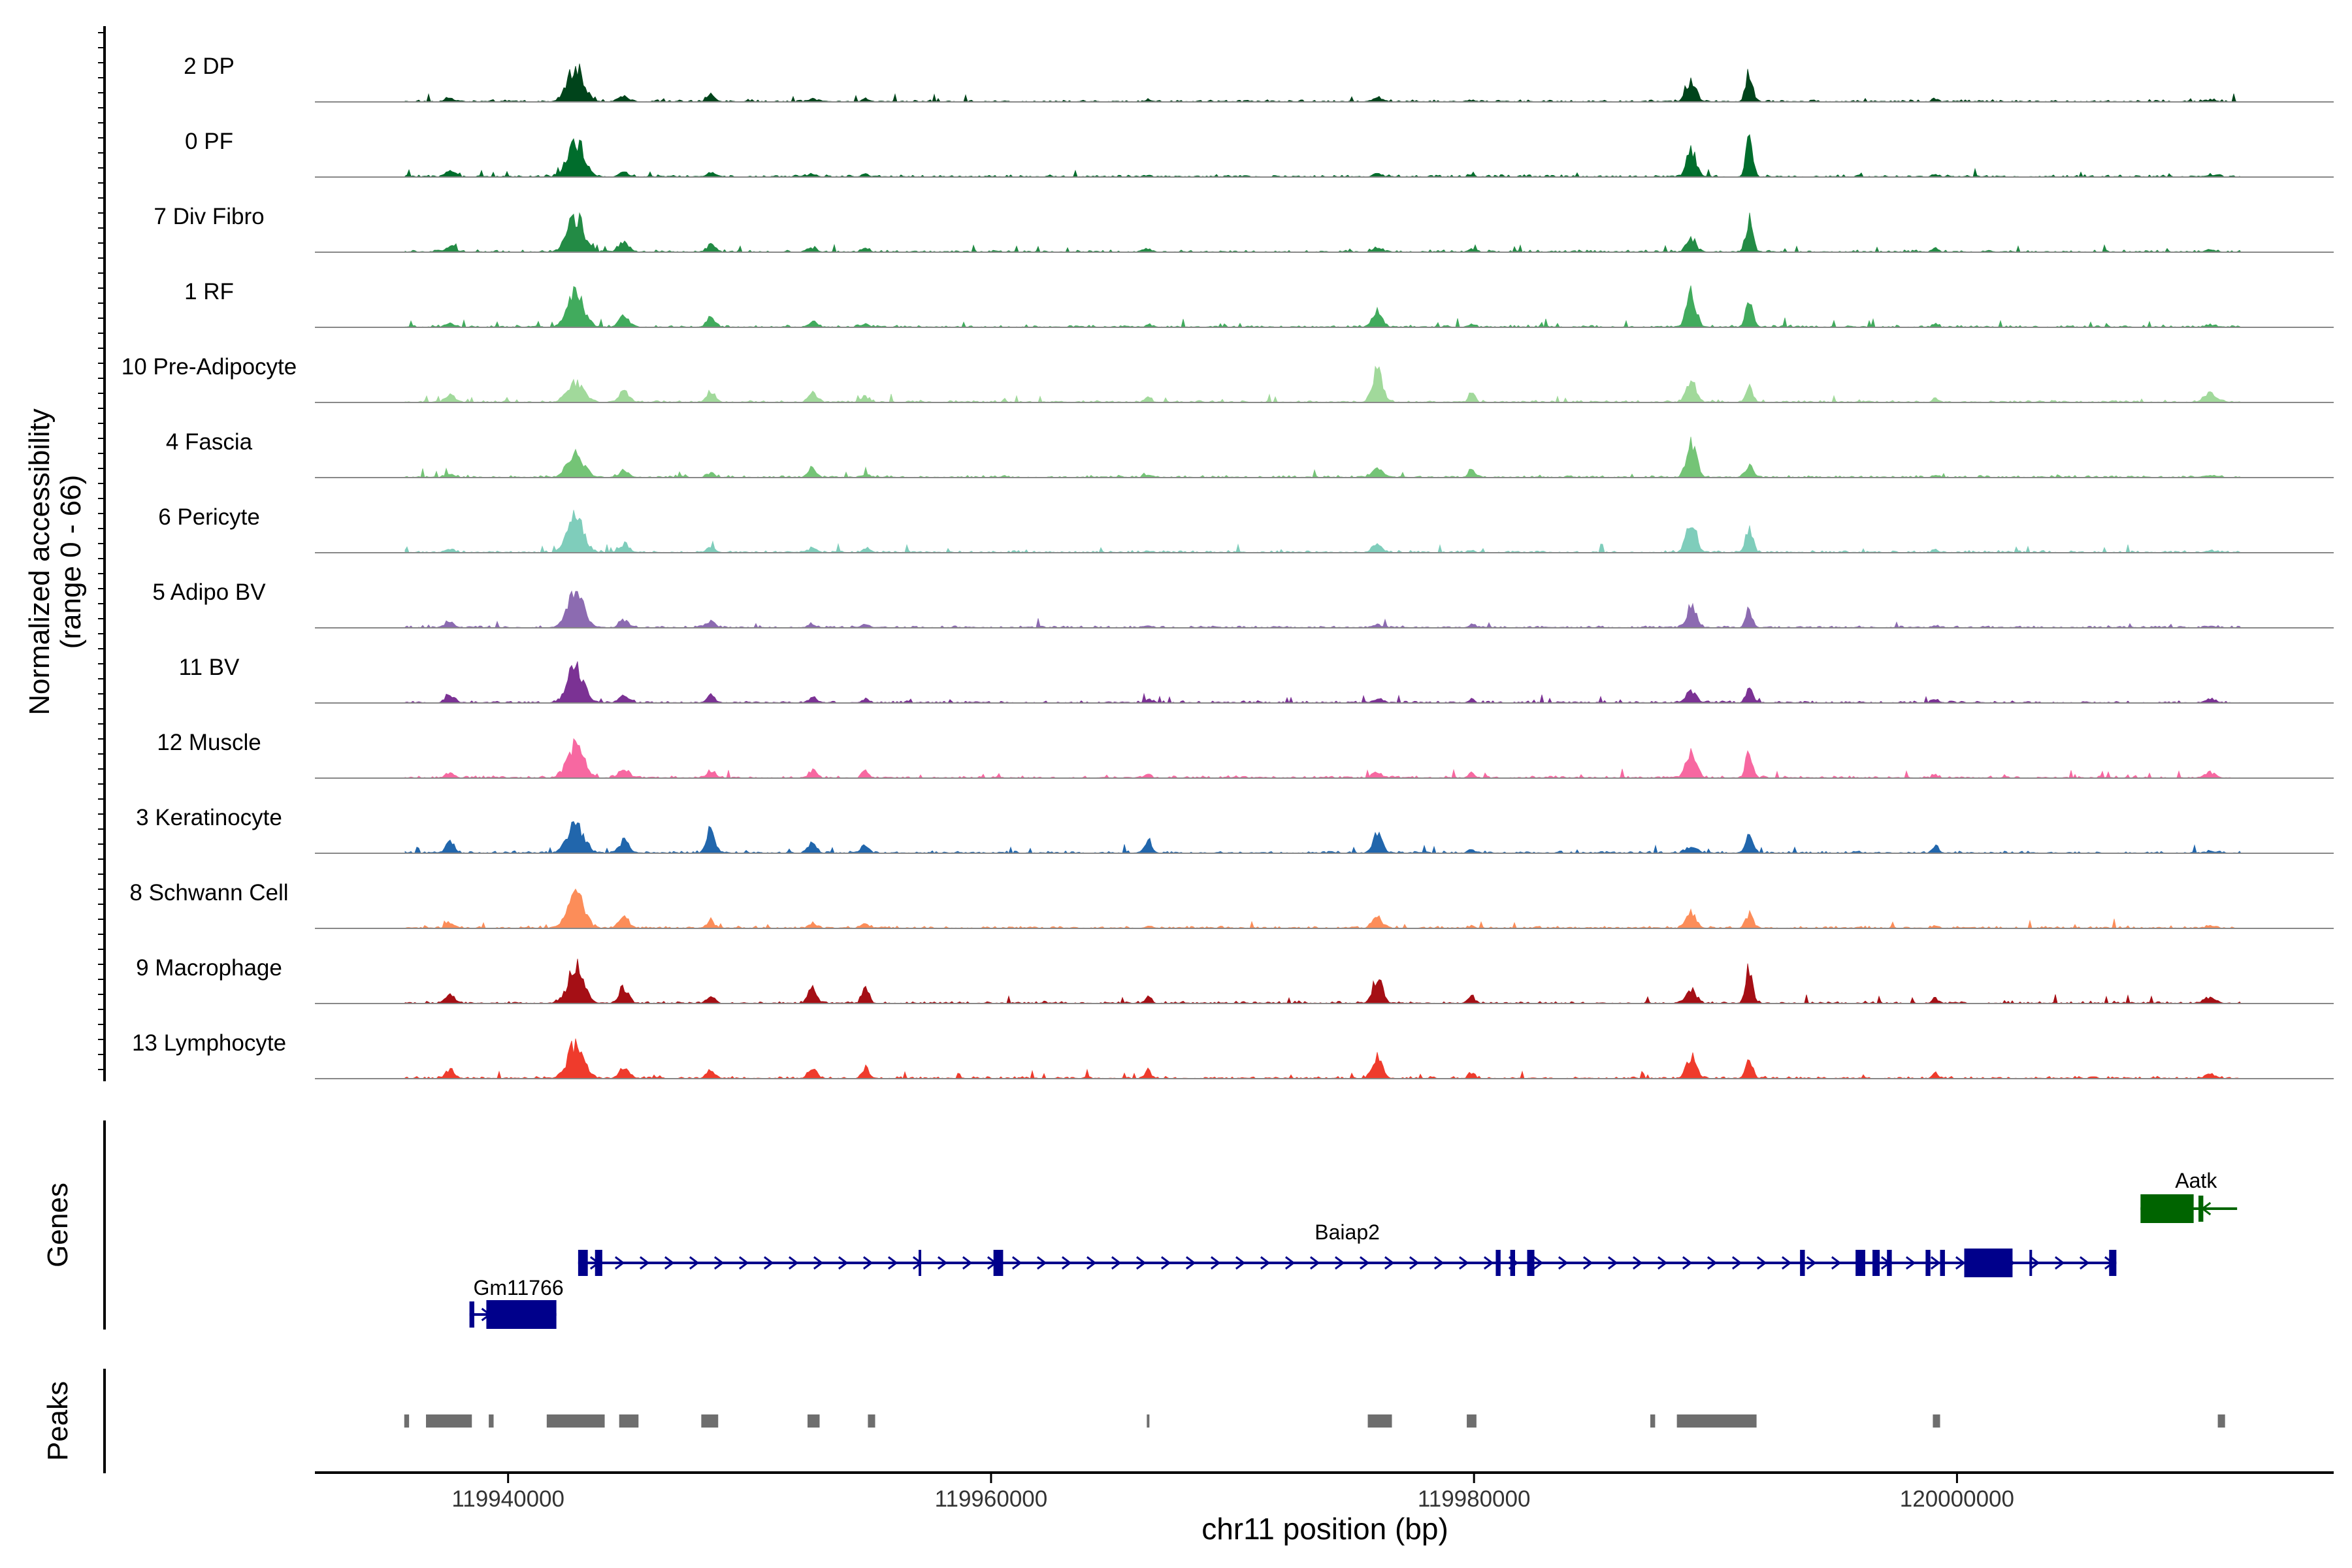  I want to click on track-label: 4 Fascia, so click(209, 442).